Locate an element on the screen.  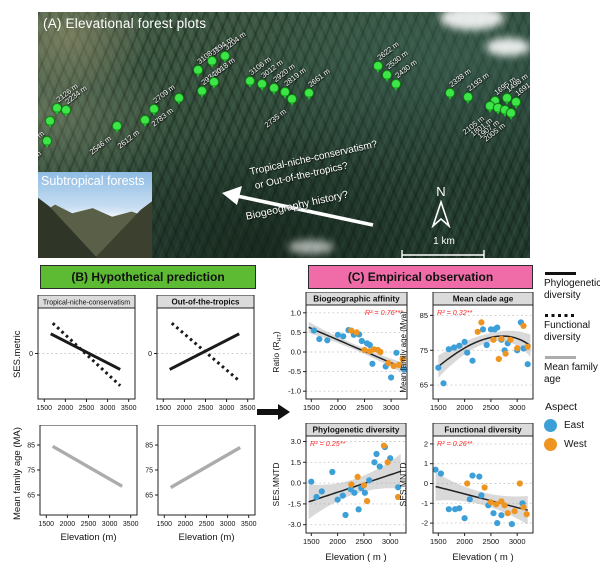
y-tick: 75 is located at coordinates (149, 471).